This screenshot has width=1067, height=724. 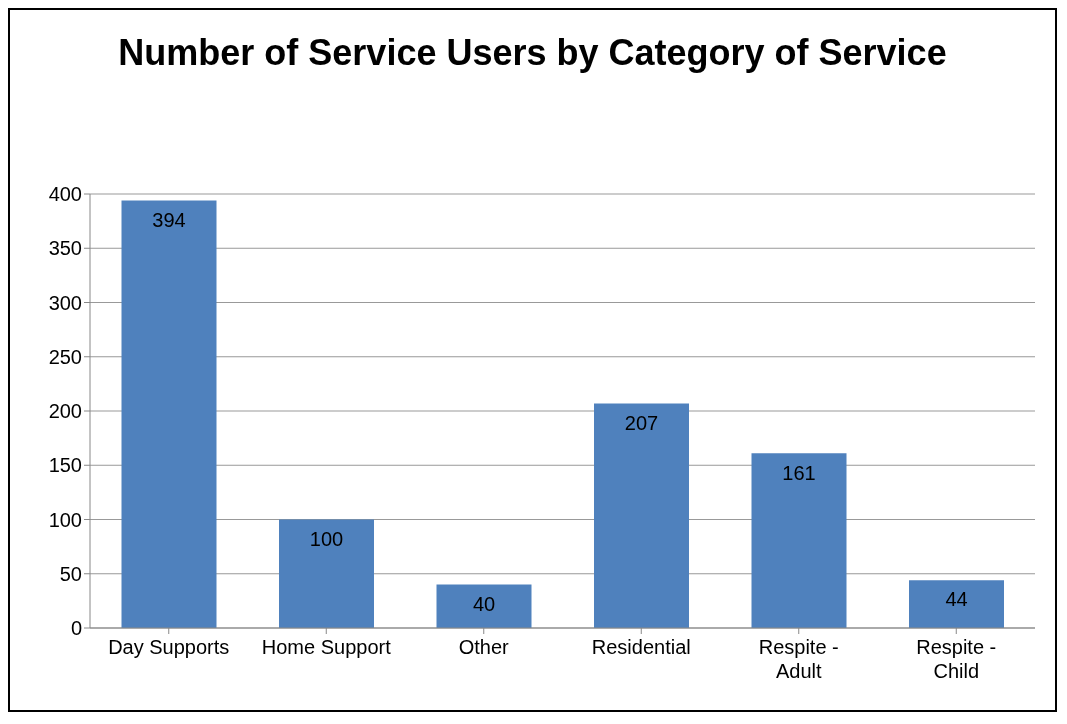 I want to click on y-tick-label: 250, so click(x=65, y=356).